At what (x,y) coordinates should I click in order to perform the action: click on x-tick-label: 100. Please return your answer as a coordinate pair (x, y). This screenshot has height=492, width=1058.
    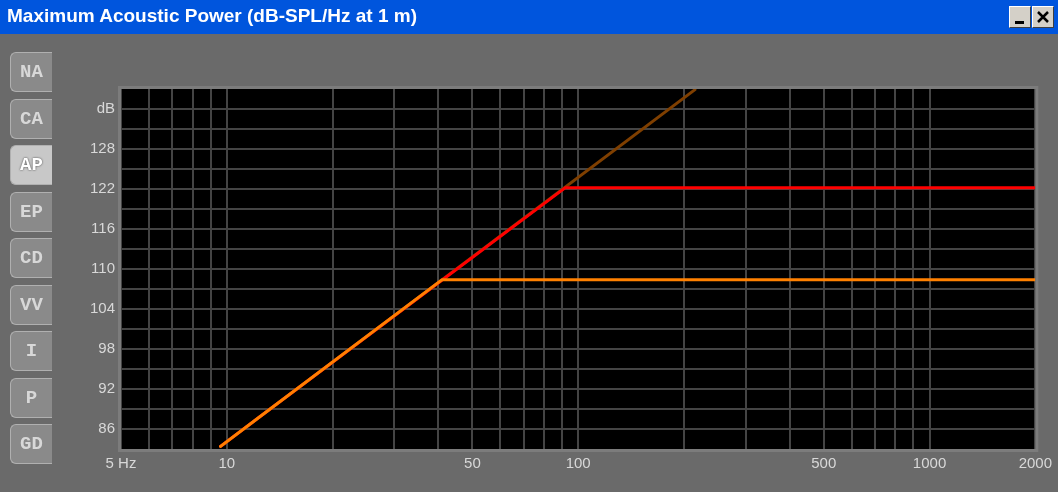
    Looking at the image, I should click on (578, 463).